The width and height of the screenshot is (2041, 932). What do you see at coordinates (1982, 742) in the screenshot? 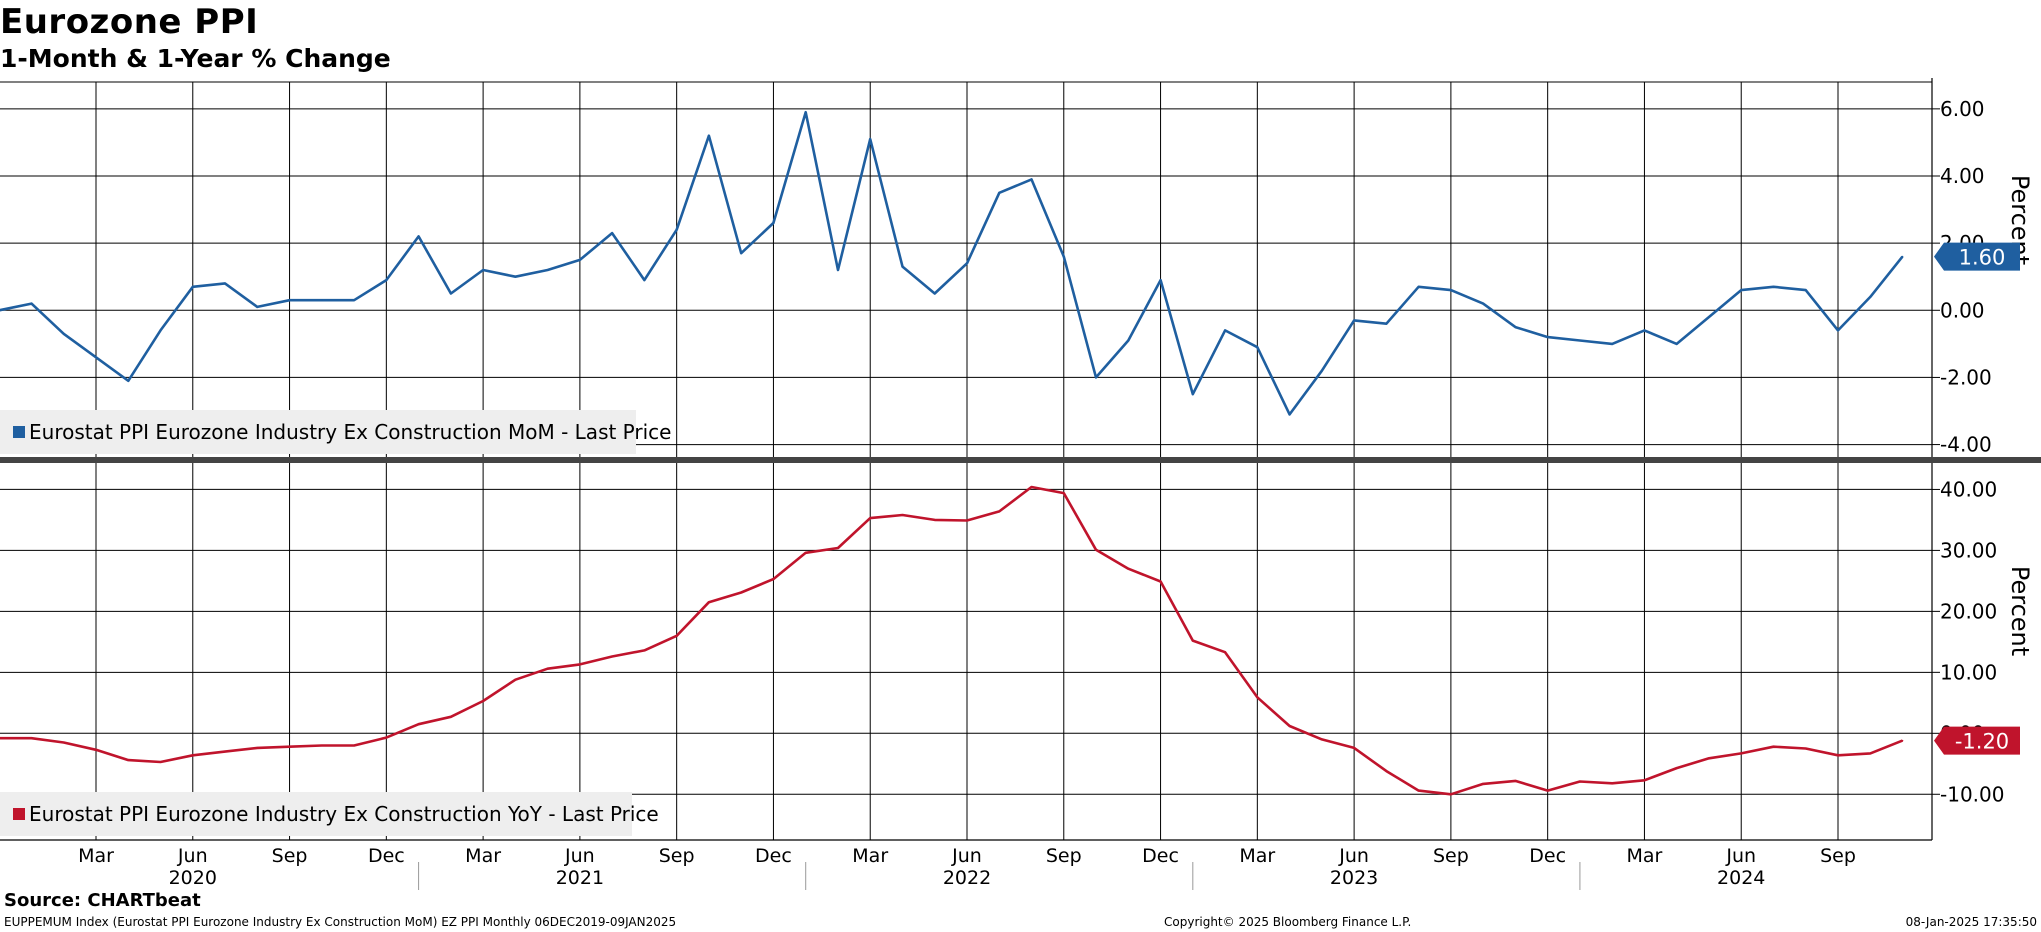
I see `last-value-label: -1.20` at bounding box center [1982, 742].